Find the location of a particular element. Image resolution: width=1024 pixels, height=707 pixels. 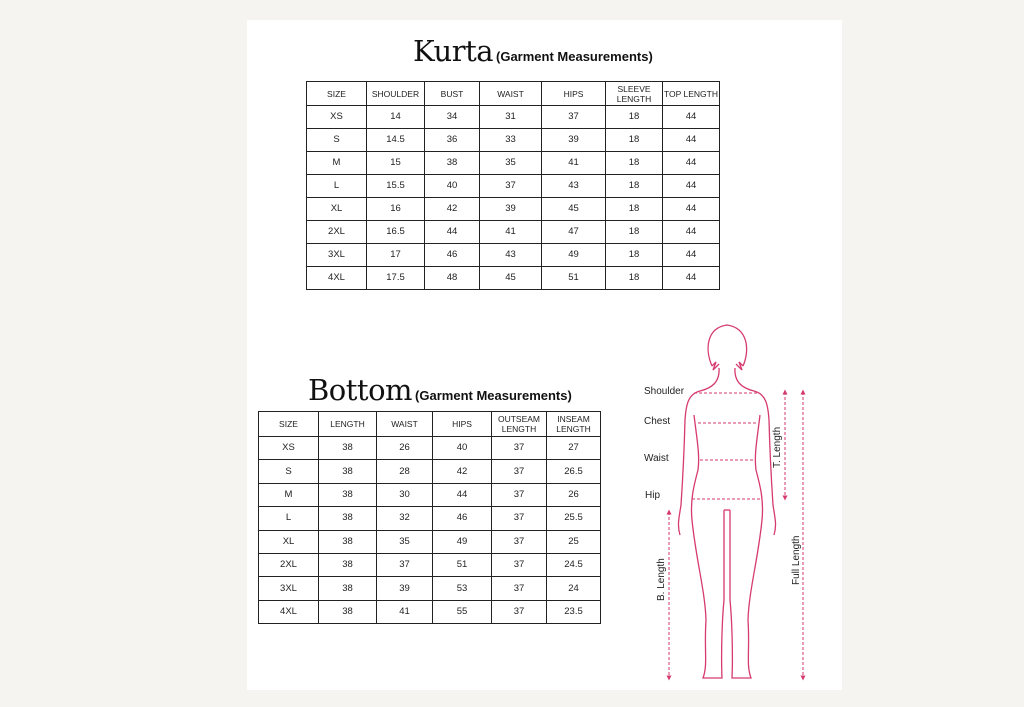

table-cell: 25.5 is located at coordinates (573, 518).